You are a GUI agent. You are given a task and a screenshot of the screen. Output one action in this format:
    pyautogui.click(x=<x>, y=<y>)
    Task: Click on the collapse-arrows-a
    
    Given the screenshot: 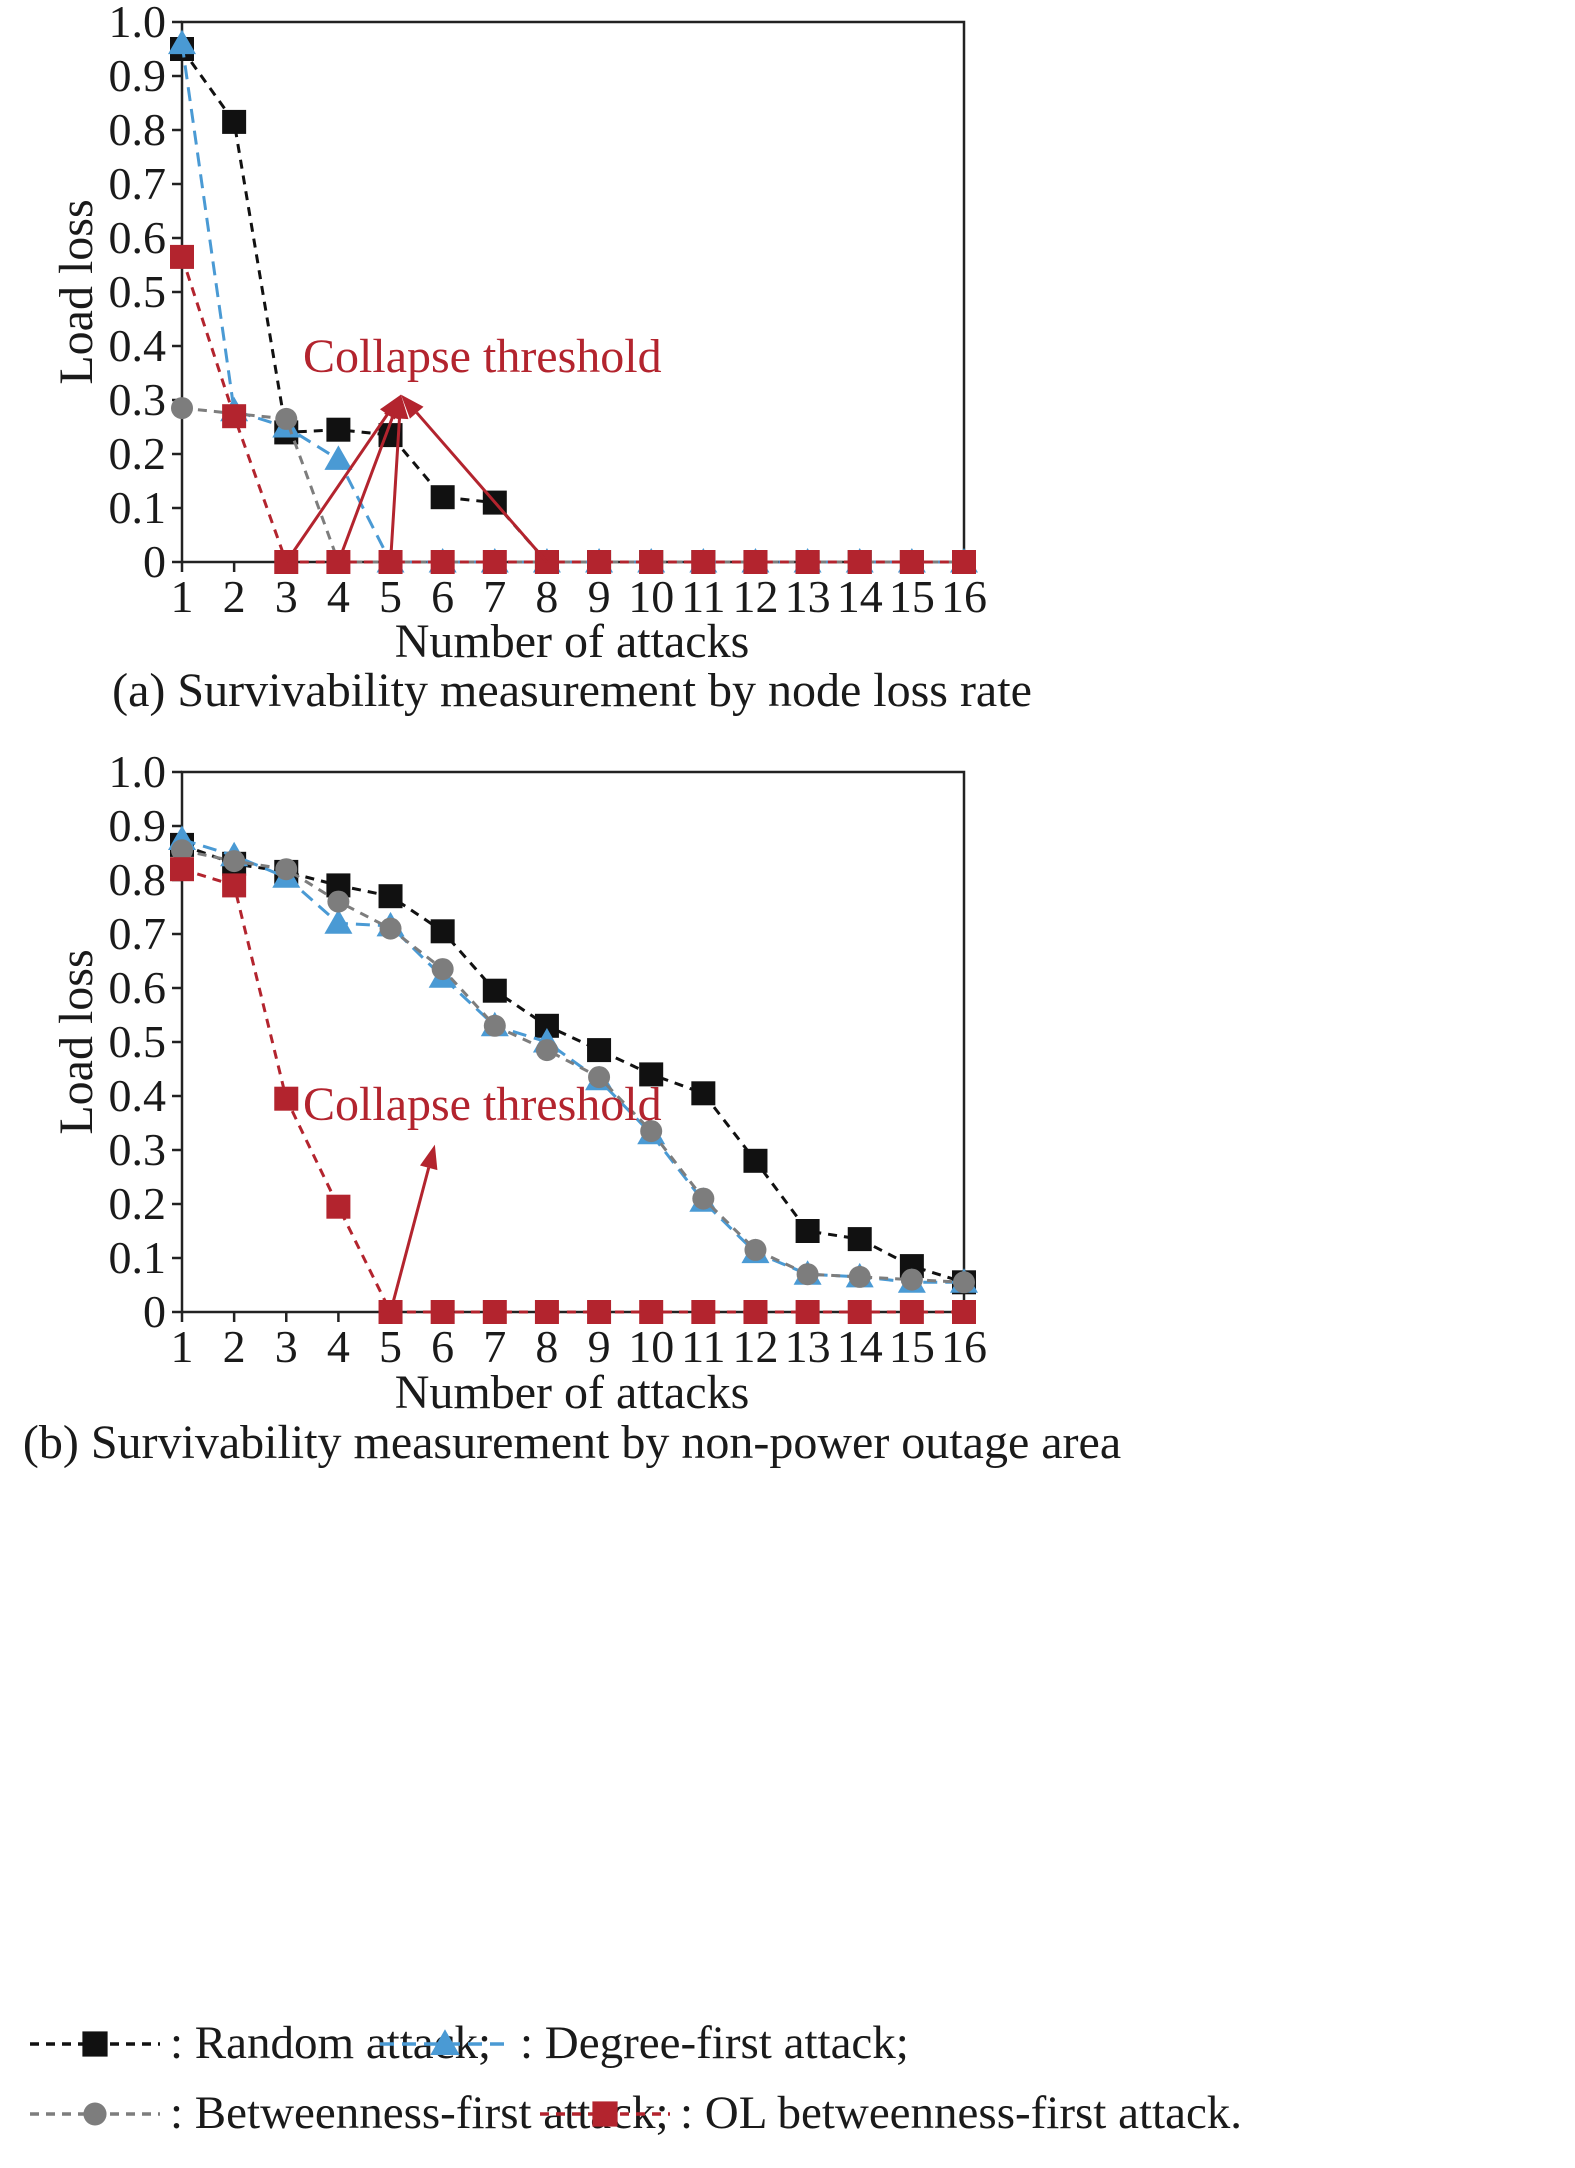 What is the action you would take?
    pyautogui.click(x=417, y=478)
    